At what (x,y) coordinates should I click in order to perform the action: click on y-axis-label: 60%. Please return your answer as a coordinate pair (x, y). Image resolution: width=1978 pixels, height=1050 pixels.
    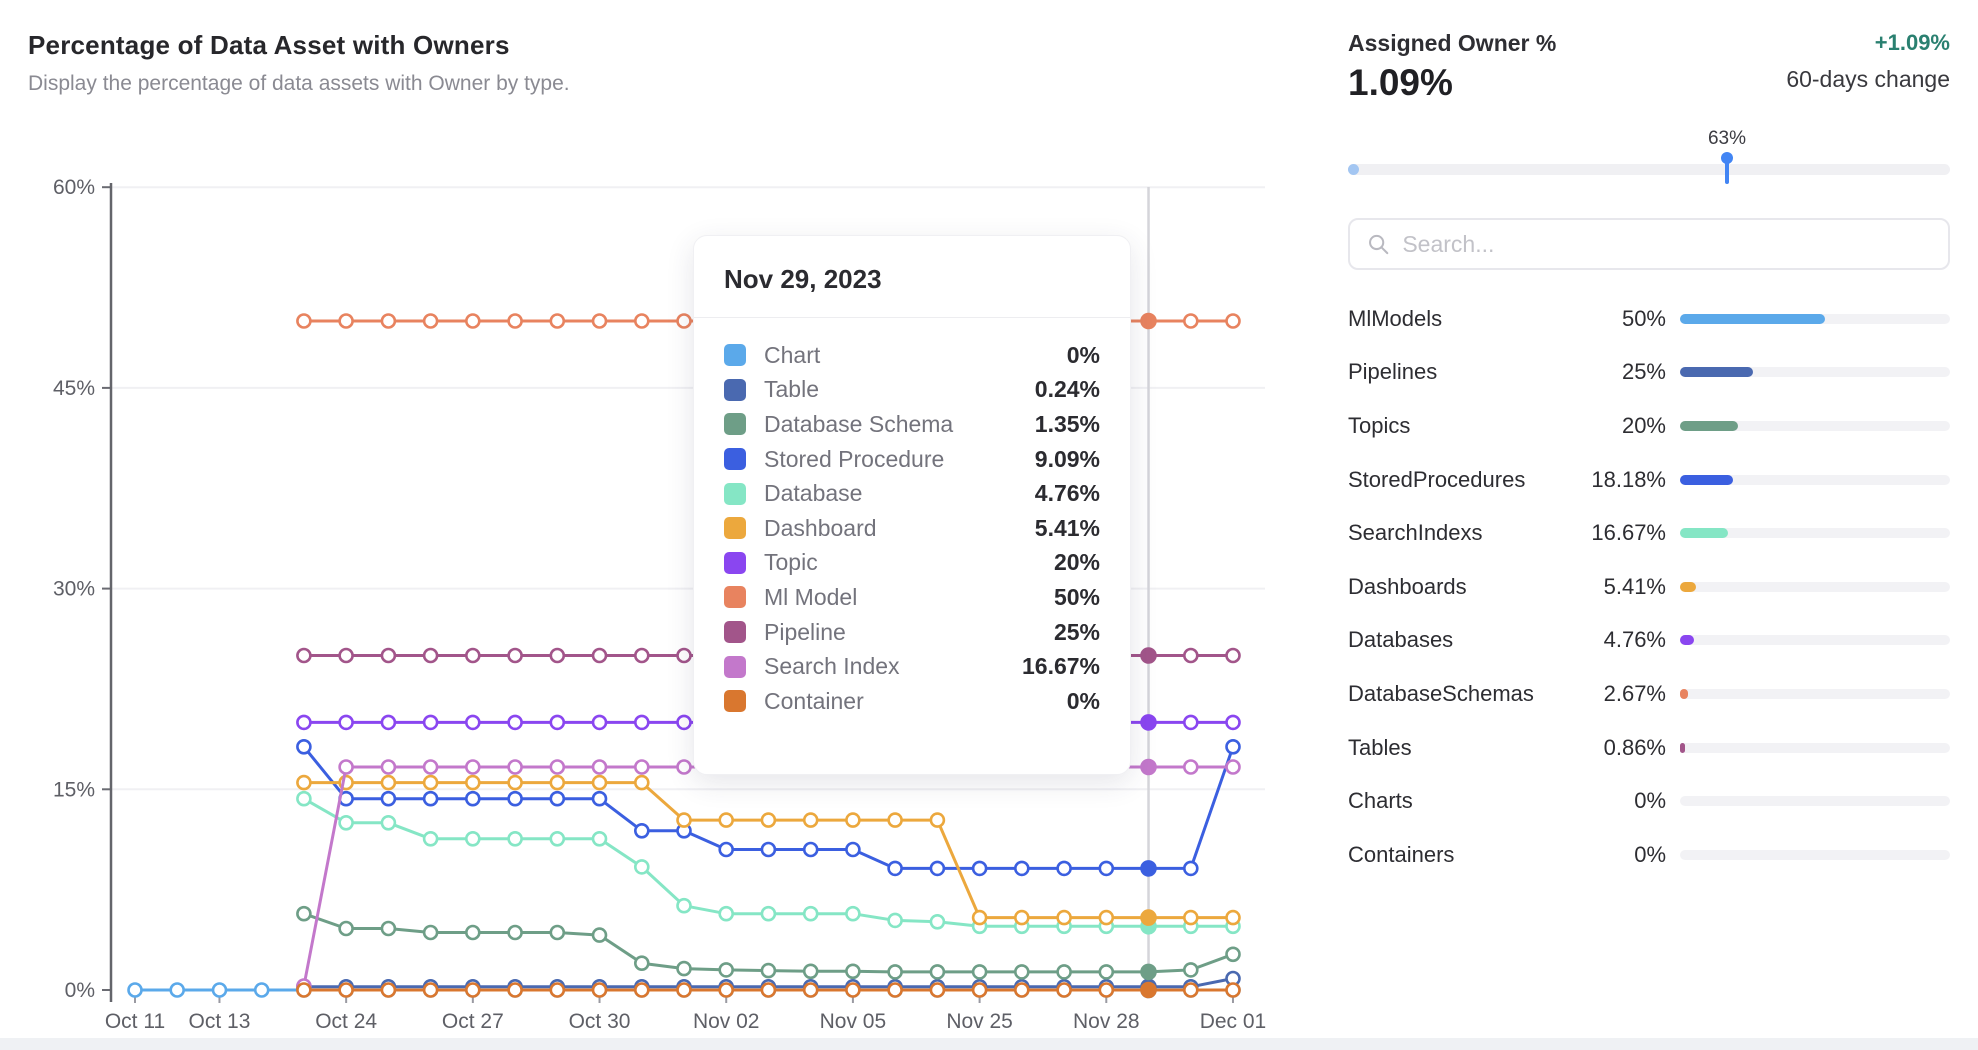
    Looking at the image, I should click on (74, 187).